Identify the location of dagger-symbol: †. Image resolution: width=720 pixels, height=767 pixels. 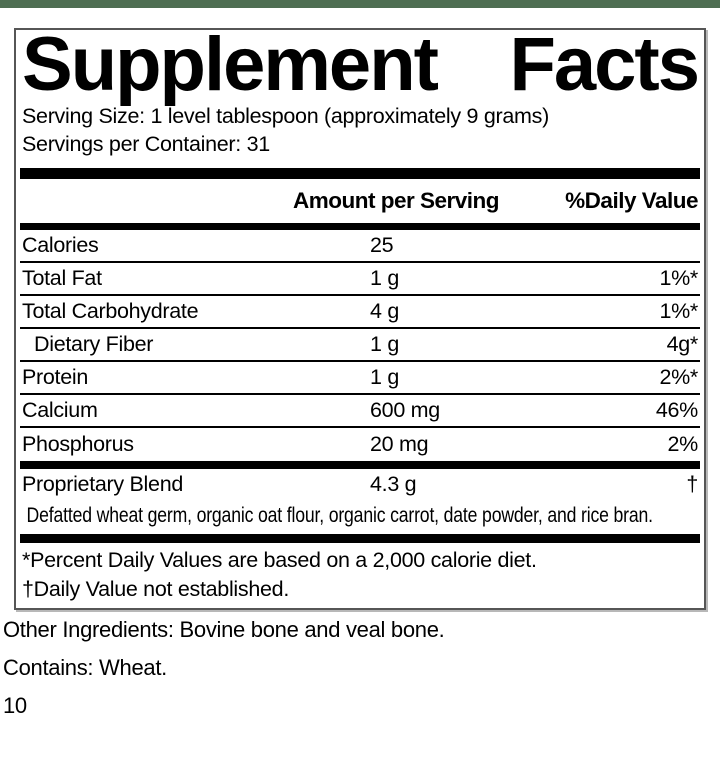
(692, 484).